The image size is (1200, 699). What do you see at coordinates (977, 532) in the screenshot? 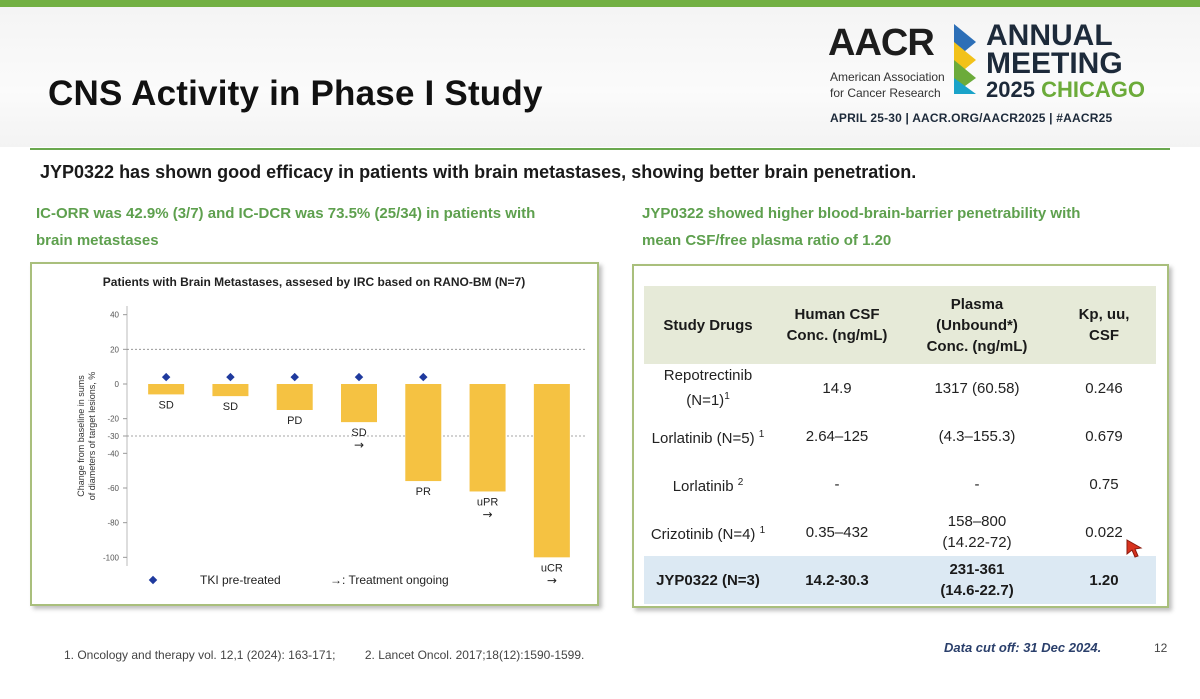
I see `cell-plasma: 158–800 (14.22-72)` at bounding box center [977, 532].